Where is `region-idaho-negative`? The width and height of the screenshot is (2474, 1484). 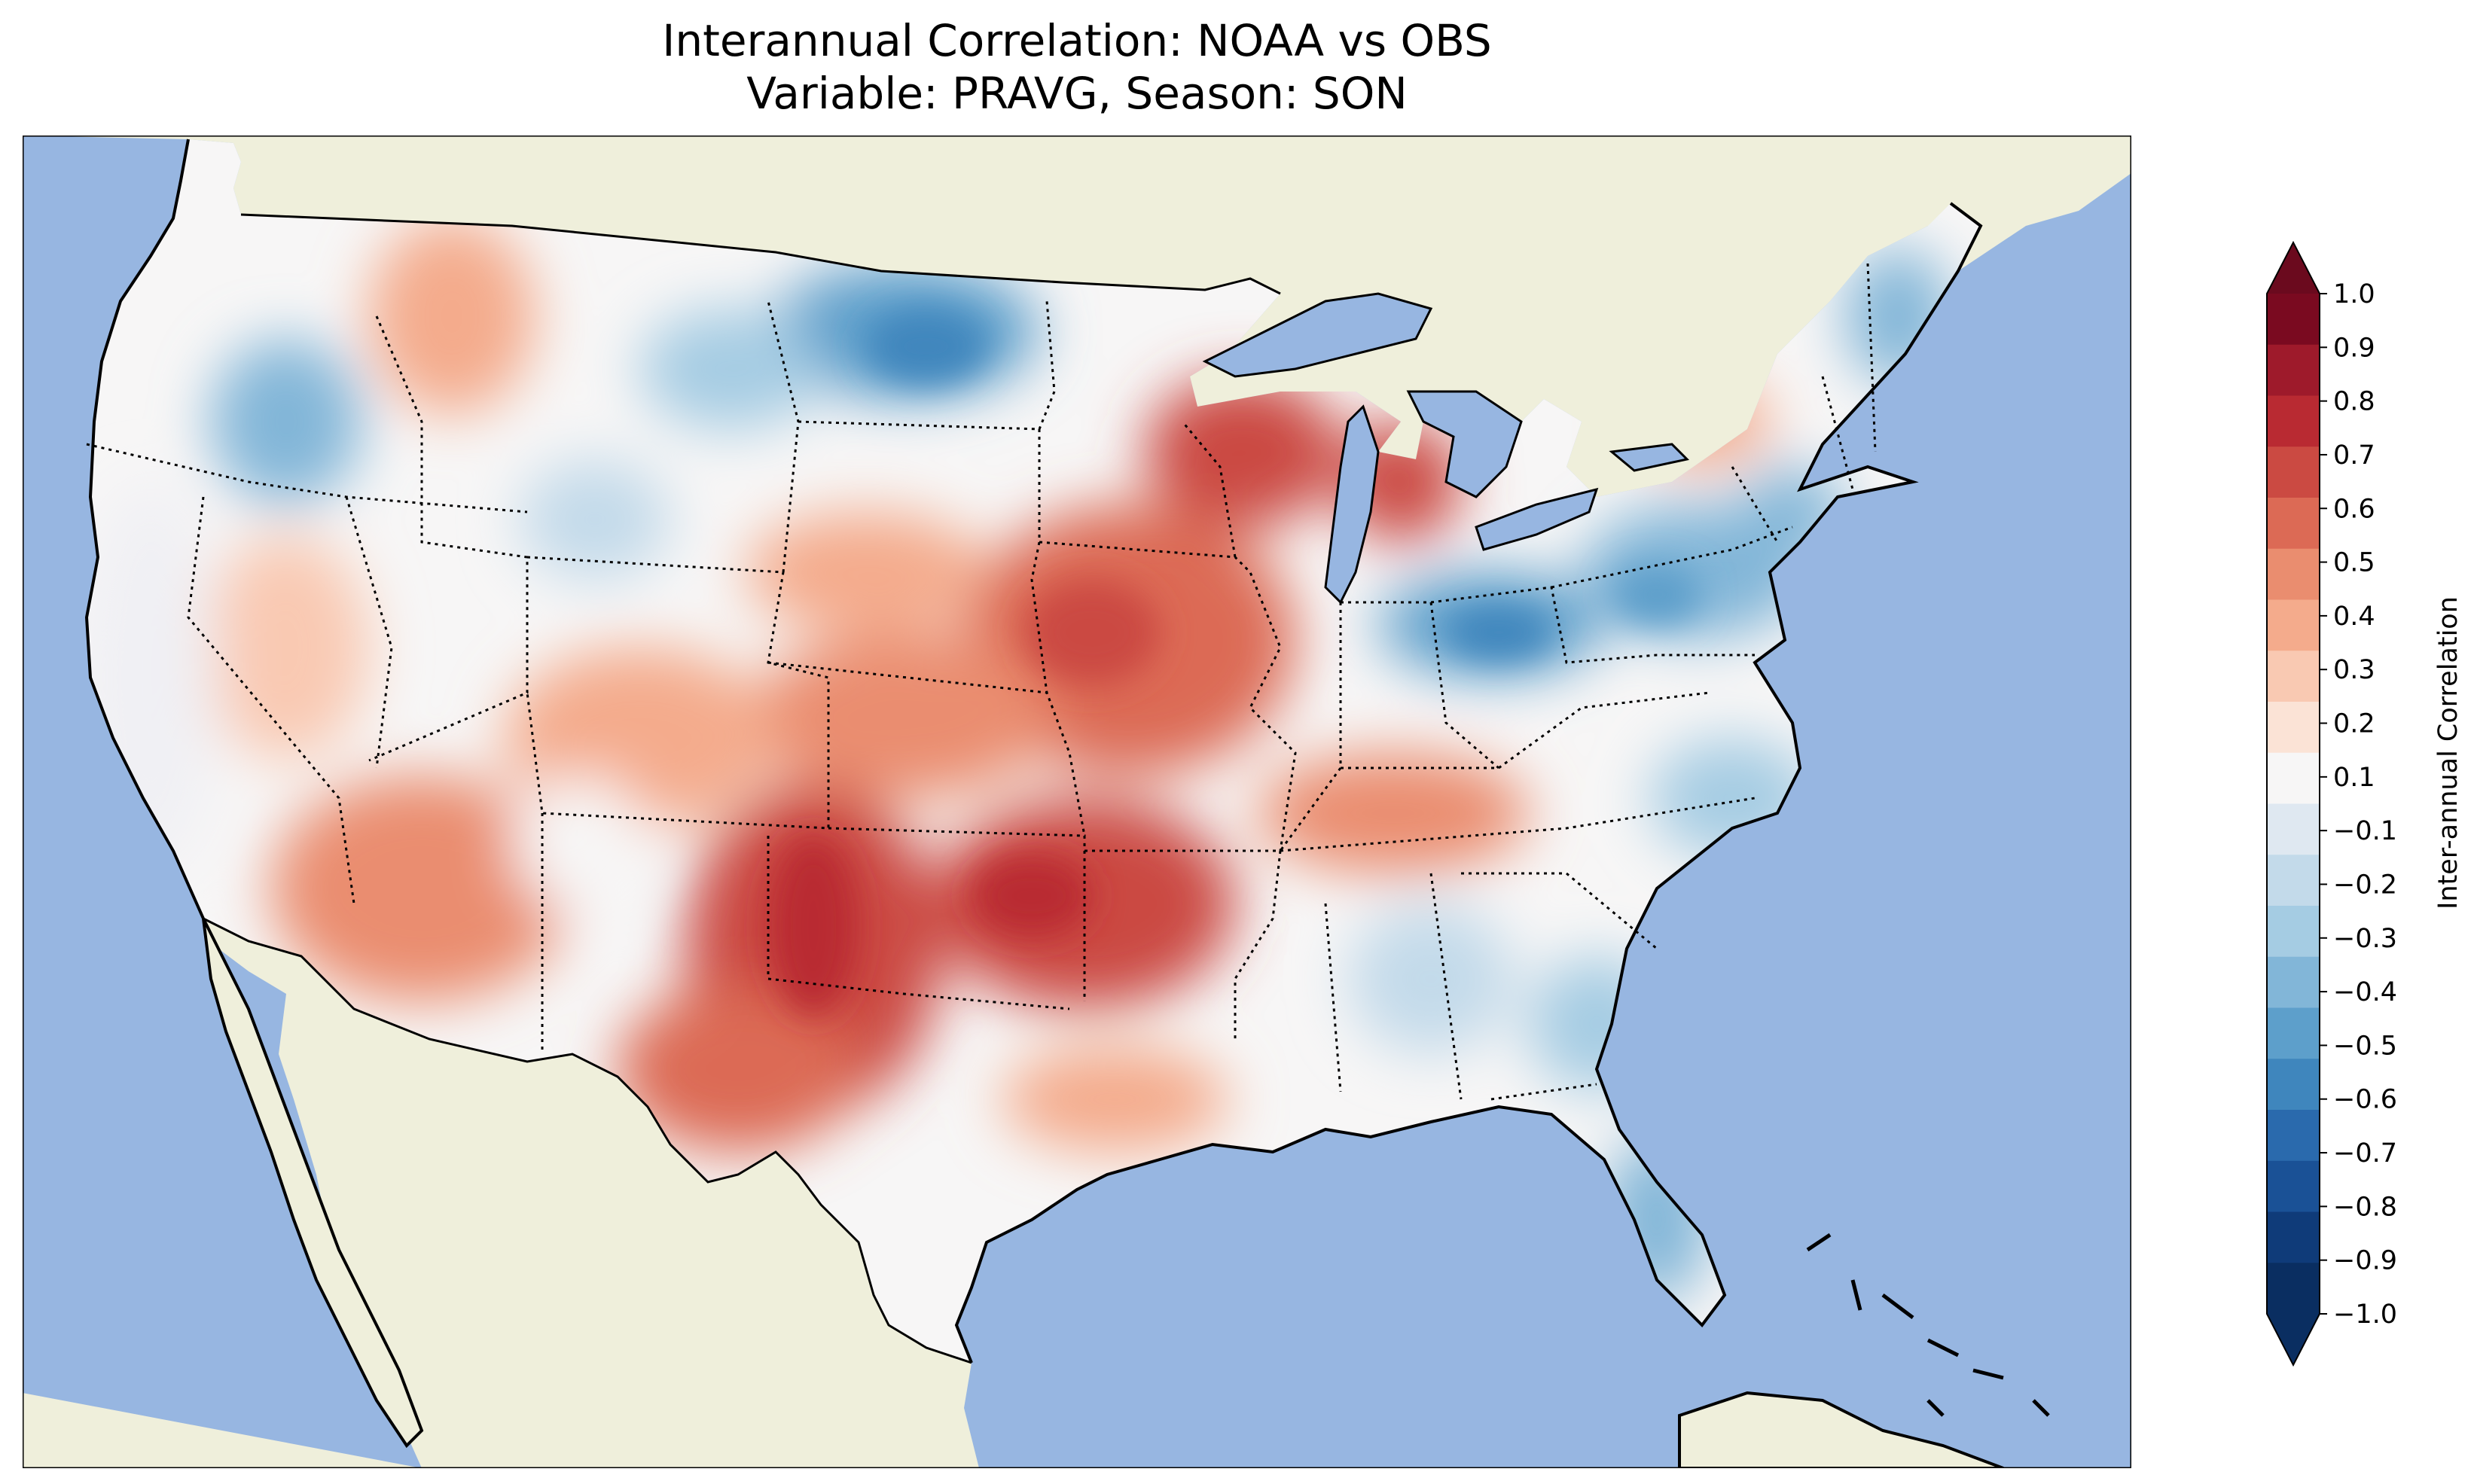
region-idaho-negative is located at coordinates (286, 421).